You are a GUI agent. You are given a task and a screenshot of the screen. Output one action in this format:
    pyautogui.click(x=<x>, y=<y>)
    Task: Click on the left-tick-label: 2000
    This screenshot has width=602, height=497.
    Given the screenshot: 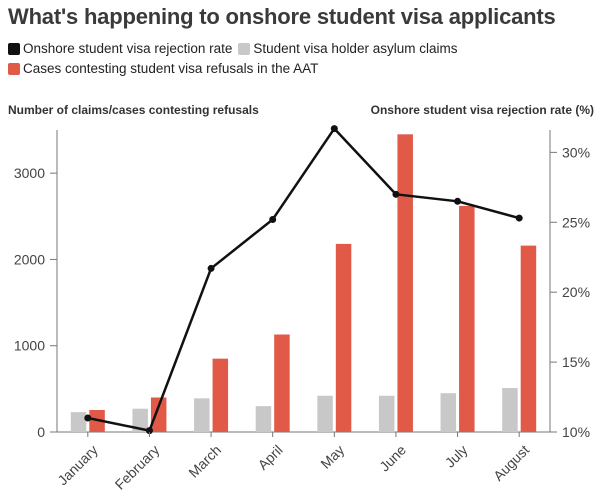 What is the action you would take?
    pyautogui.click(x=29, y=259)
    